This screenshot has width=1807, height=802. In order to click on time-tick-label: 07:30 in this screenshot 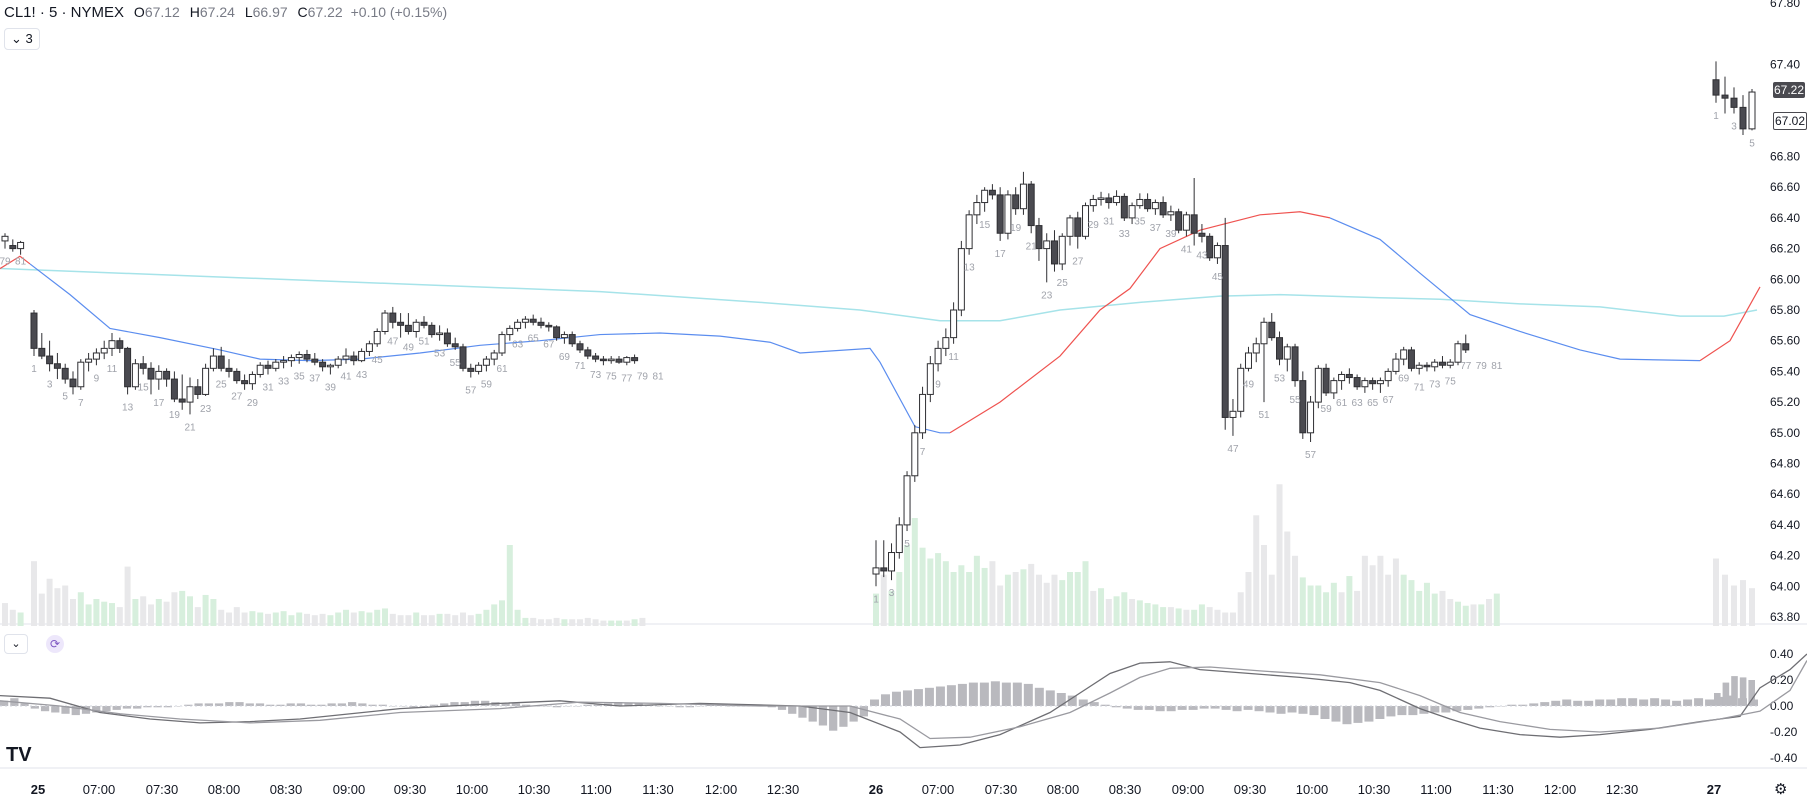, I will do `click(162, 789)`.